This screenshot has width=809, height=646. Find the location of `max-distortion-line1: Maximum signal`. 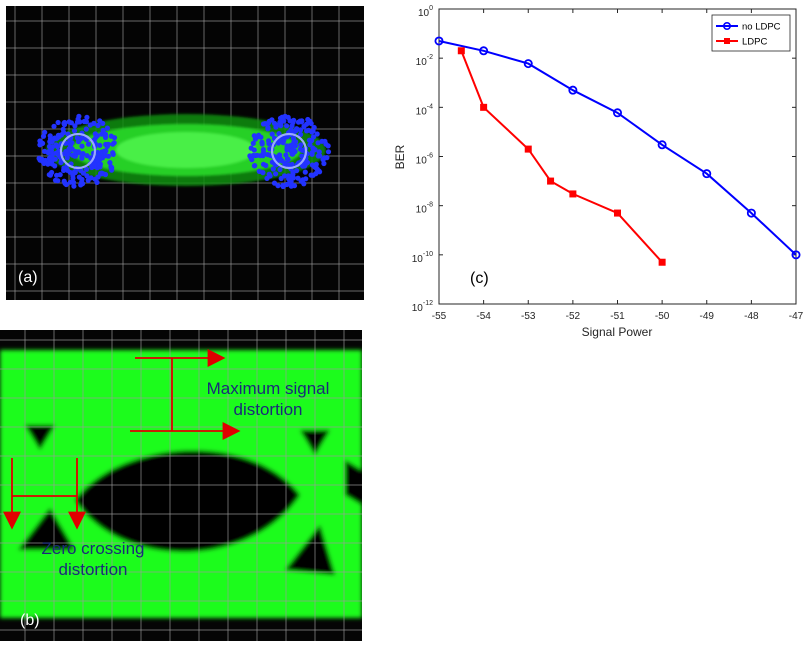

max-distortion-line1: Maximum signal is located at coordinates (268, 388).